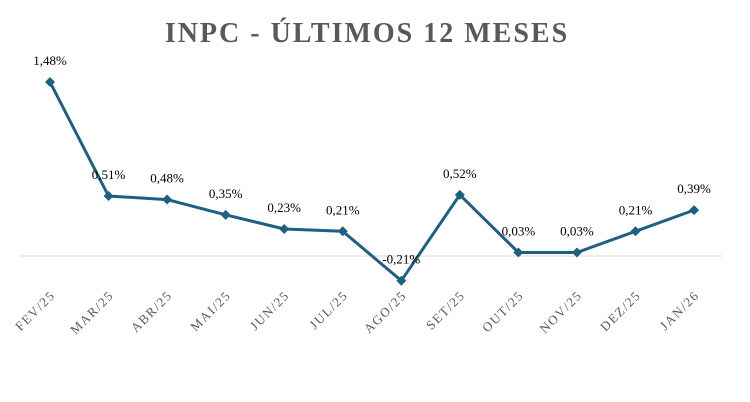  I want to click on x-tick-label: JUL/25, so click(328, 310).